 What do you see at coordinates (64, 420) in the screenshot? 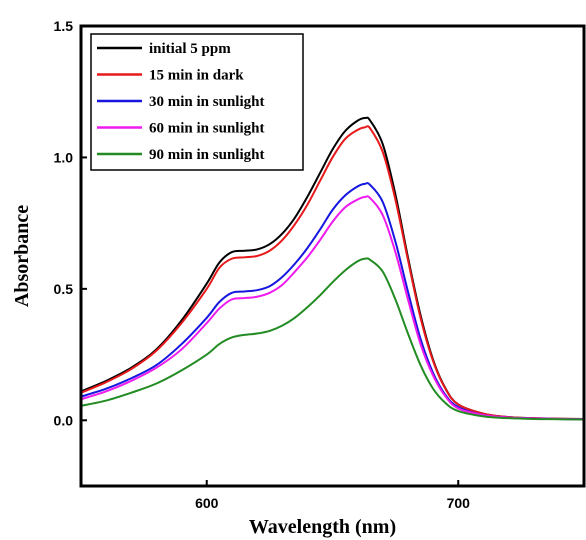
I see `y-tick-label: 0.0` at bounding box center [64, 420].